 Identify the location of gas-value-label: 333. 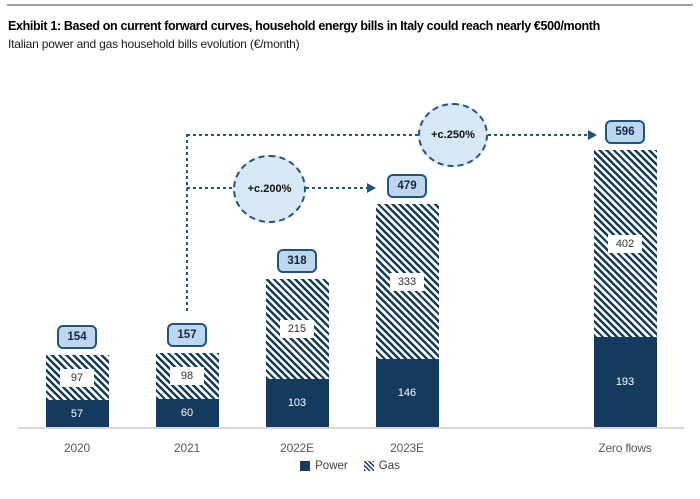
(407, 281).